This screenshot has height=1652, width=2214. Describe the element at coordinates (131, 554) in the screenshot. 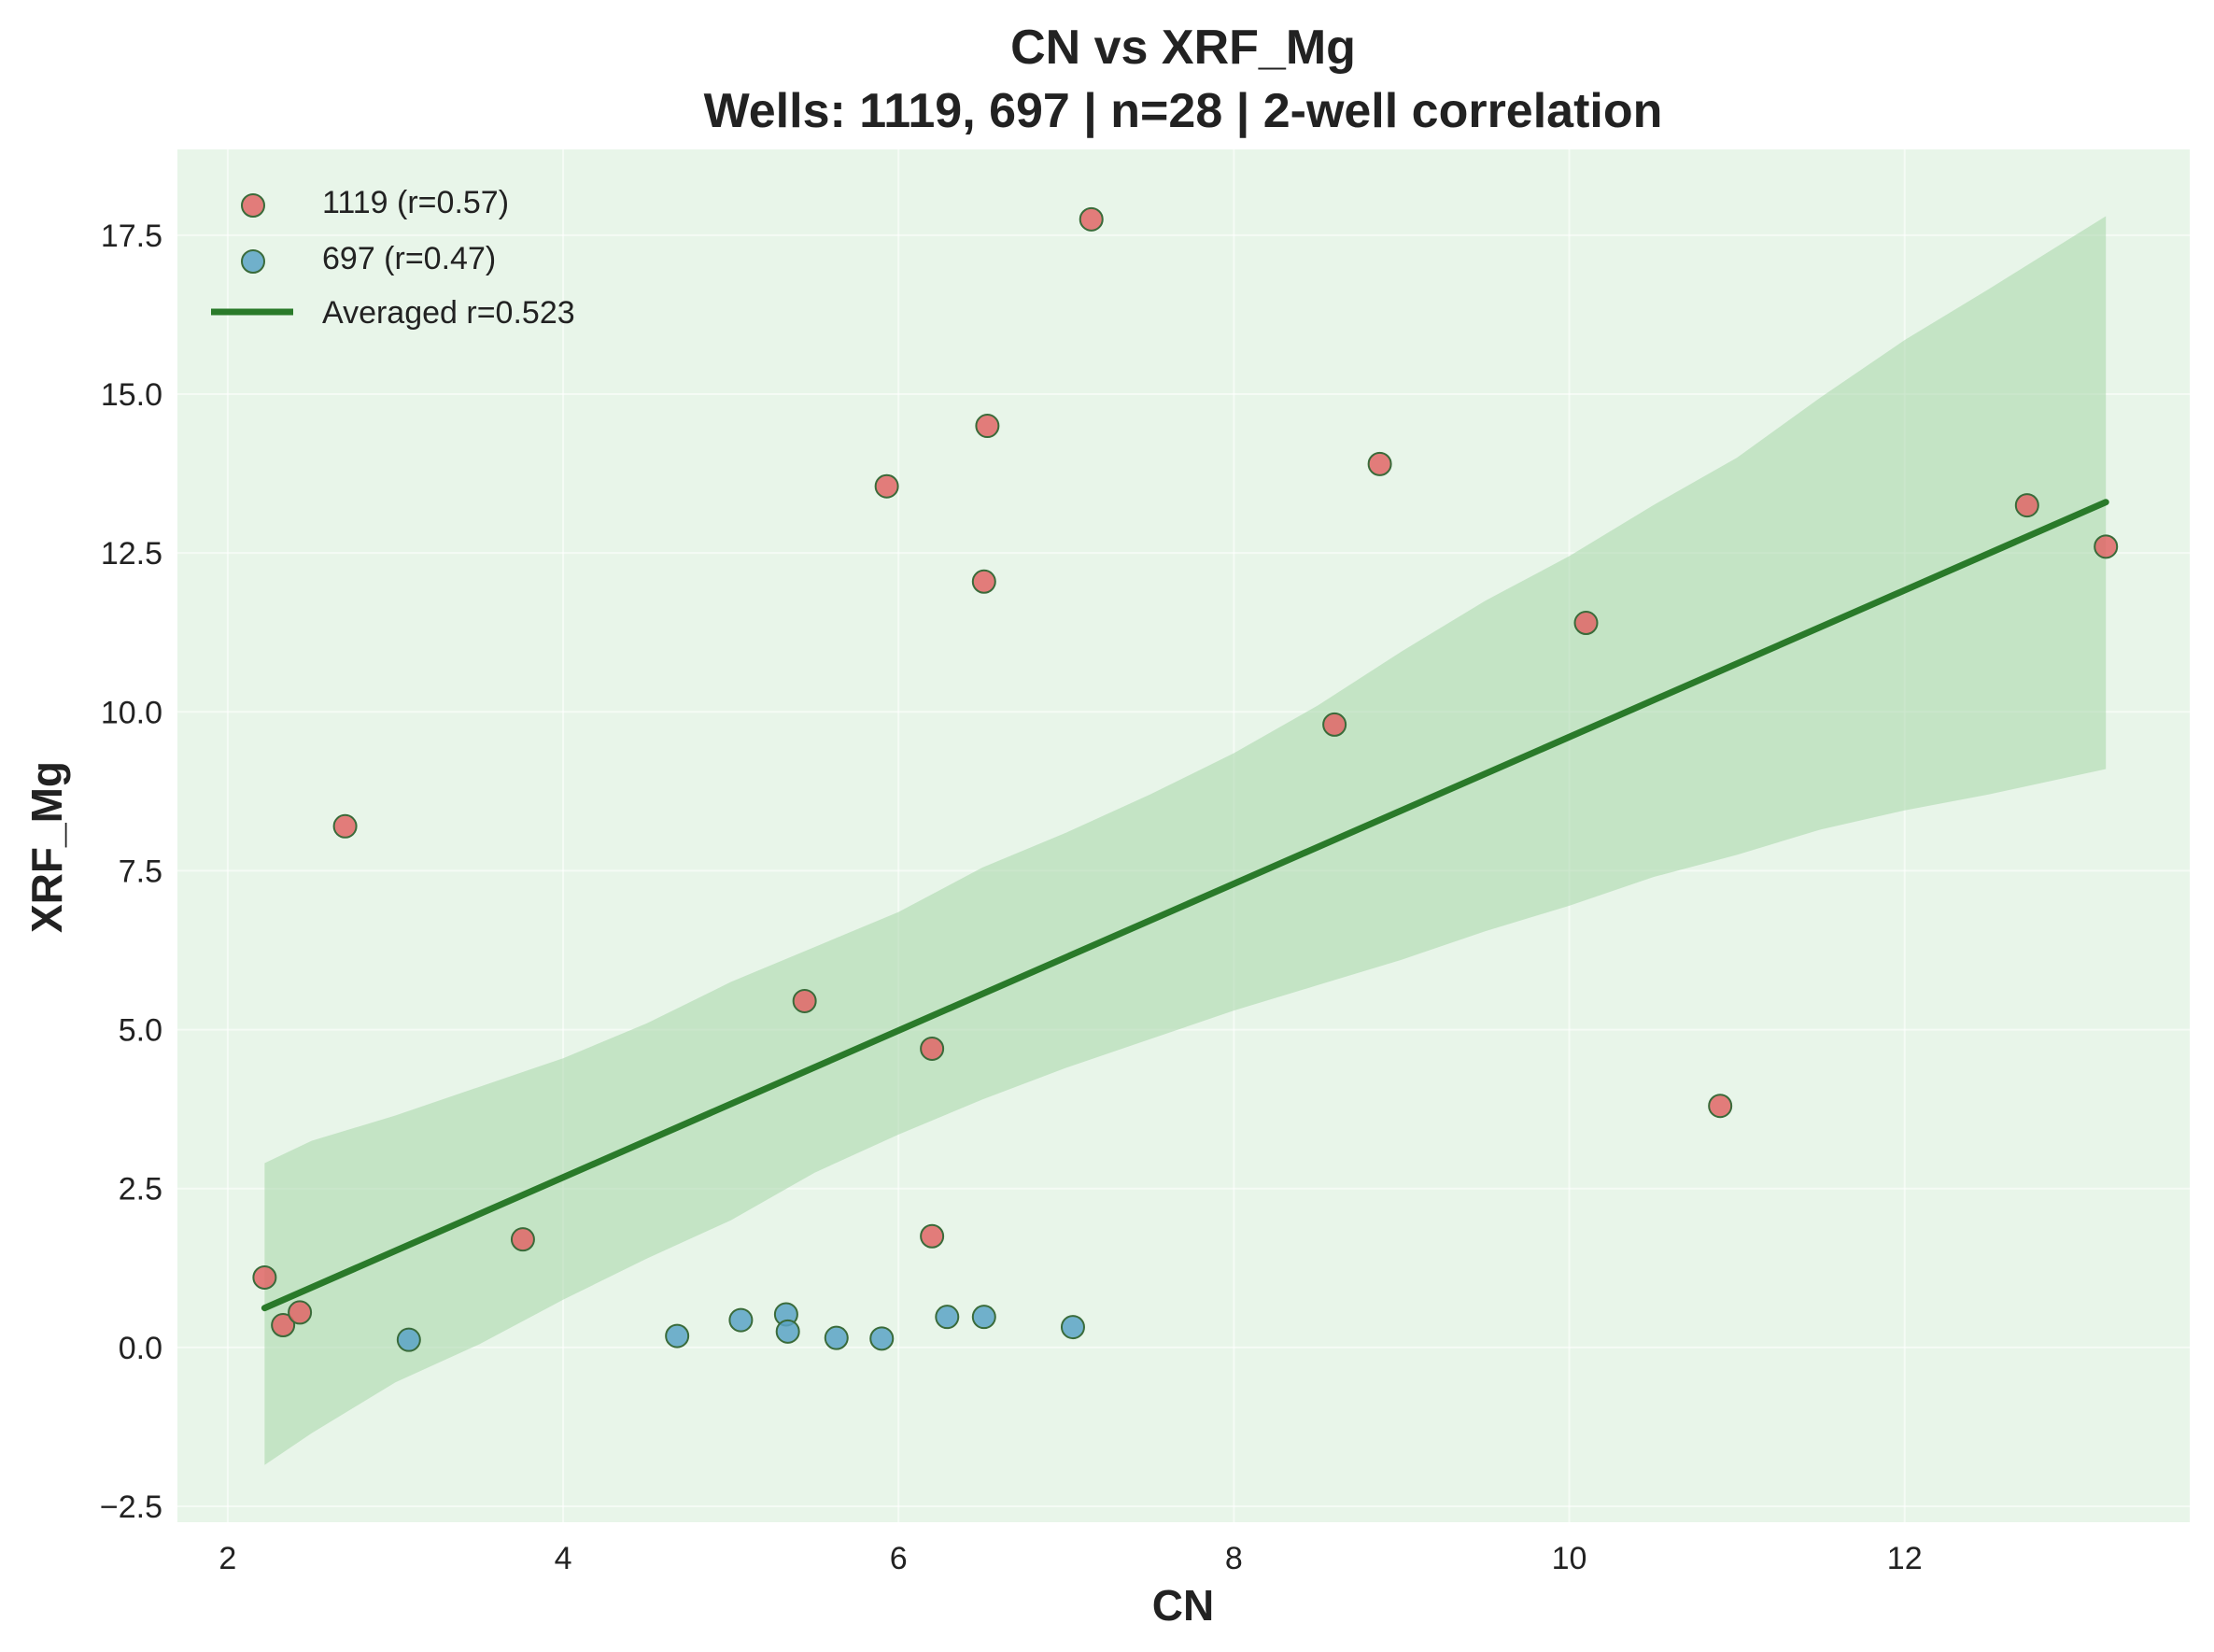

I see `y-tick-label: 12.5` at that location.